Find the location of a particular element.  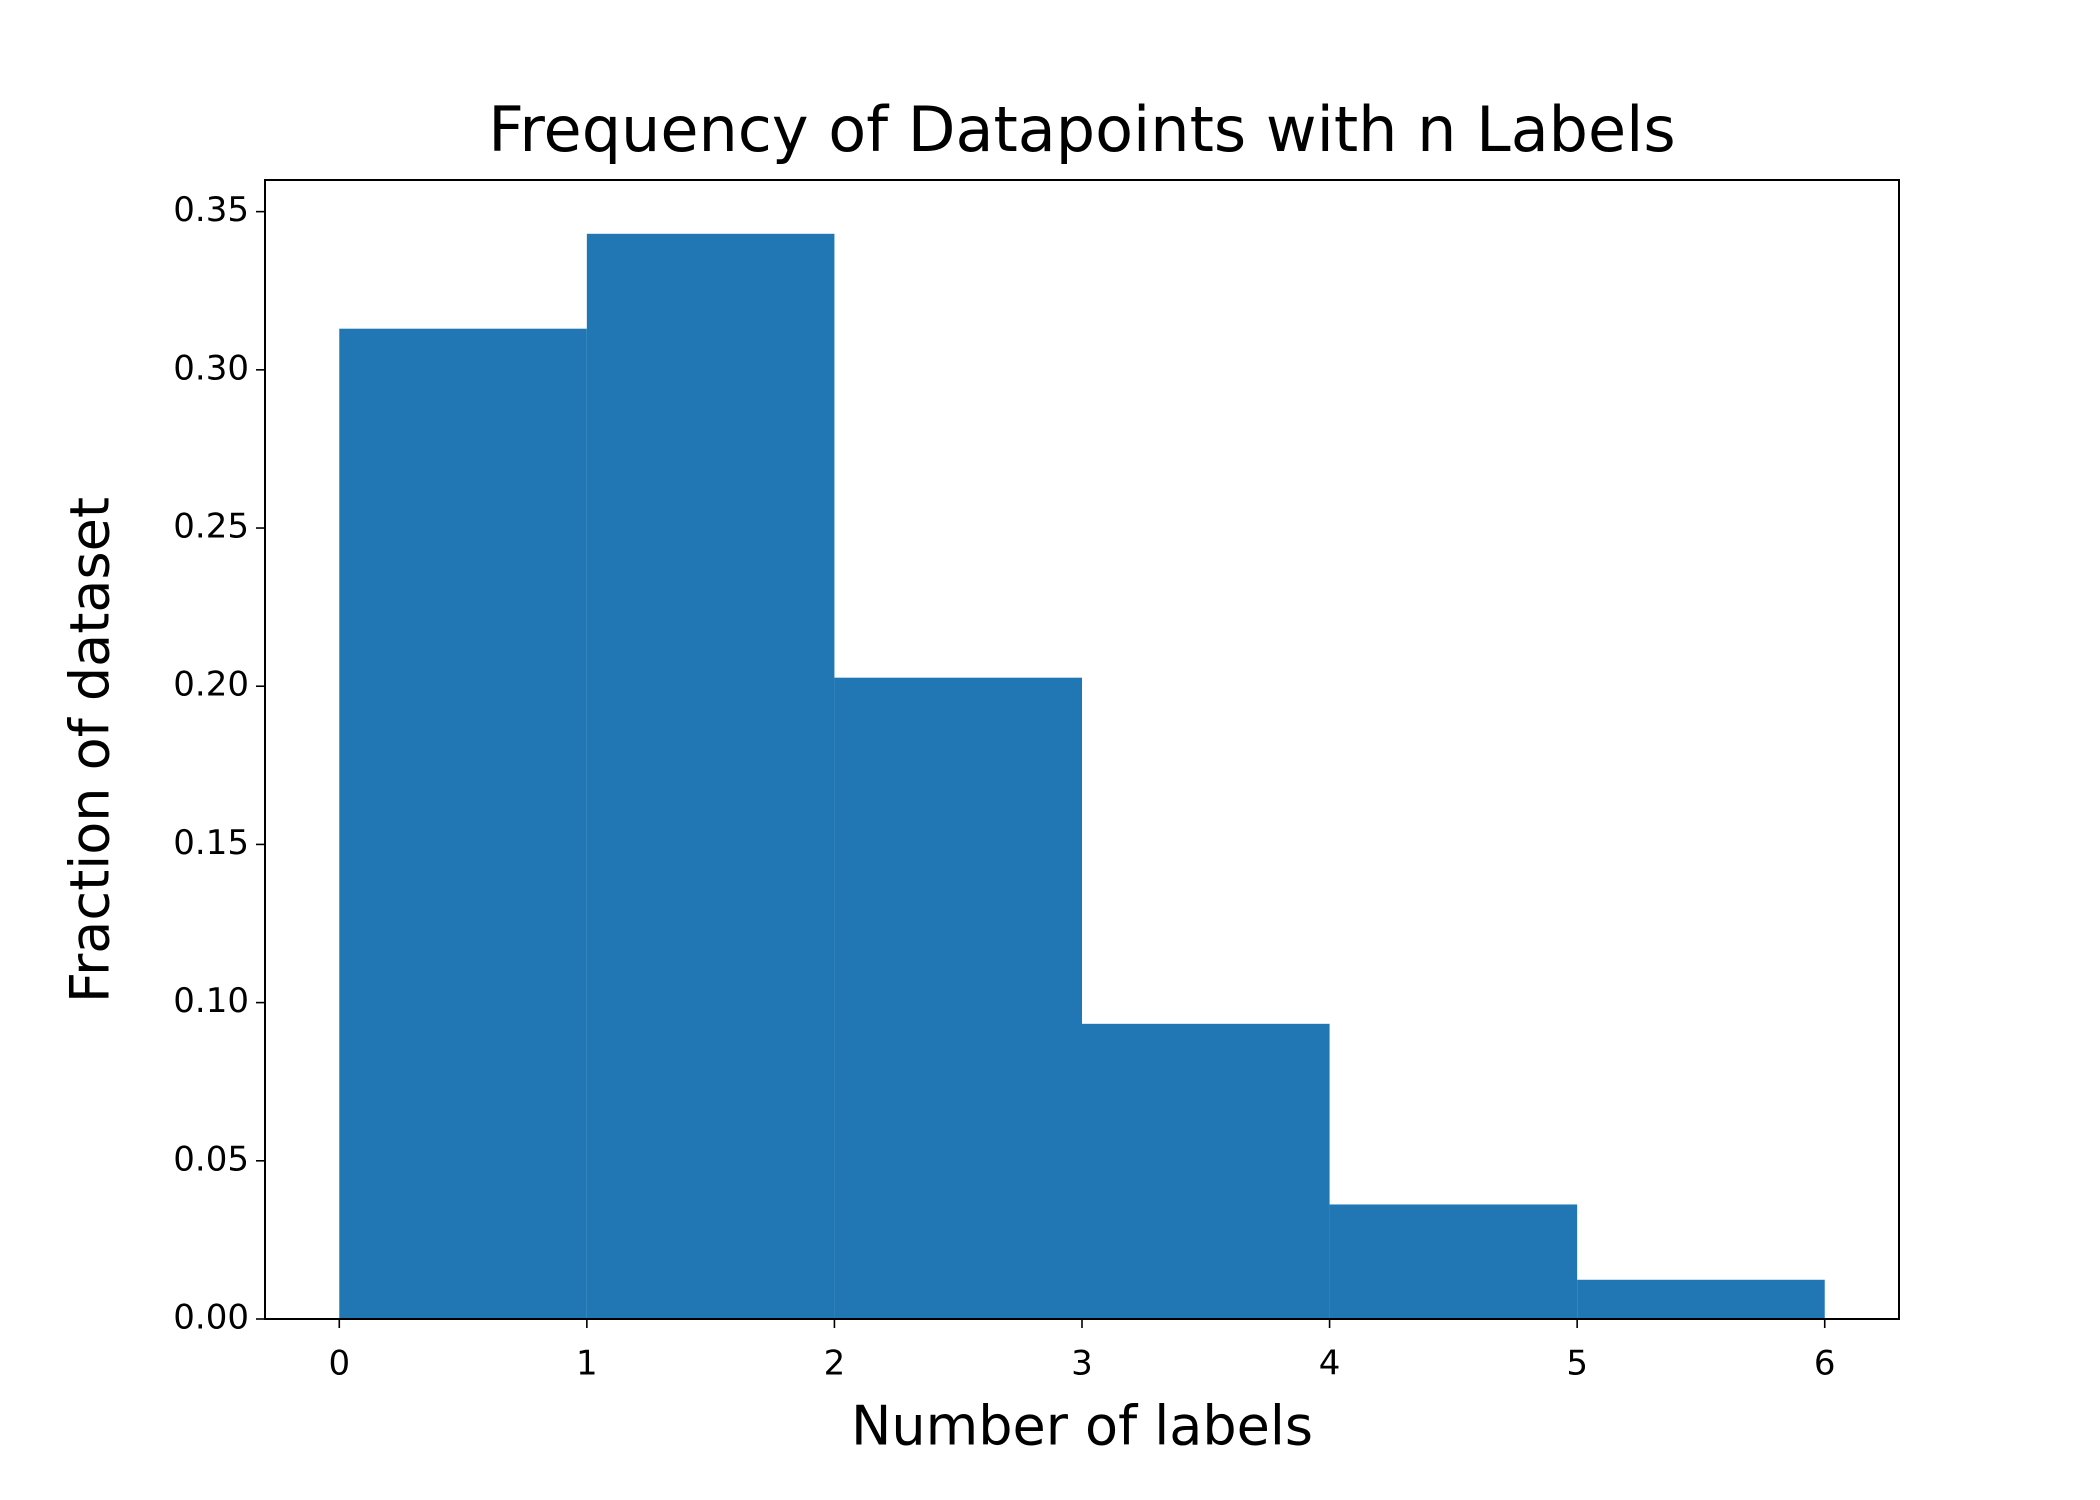

y-tick-label: 0.00 is located at coordinates (211, 1318).